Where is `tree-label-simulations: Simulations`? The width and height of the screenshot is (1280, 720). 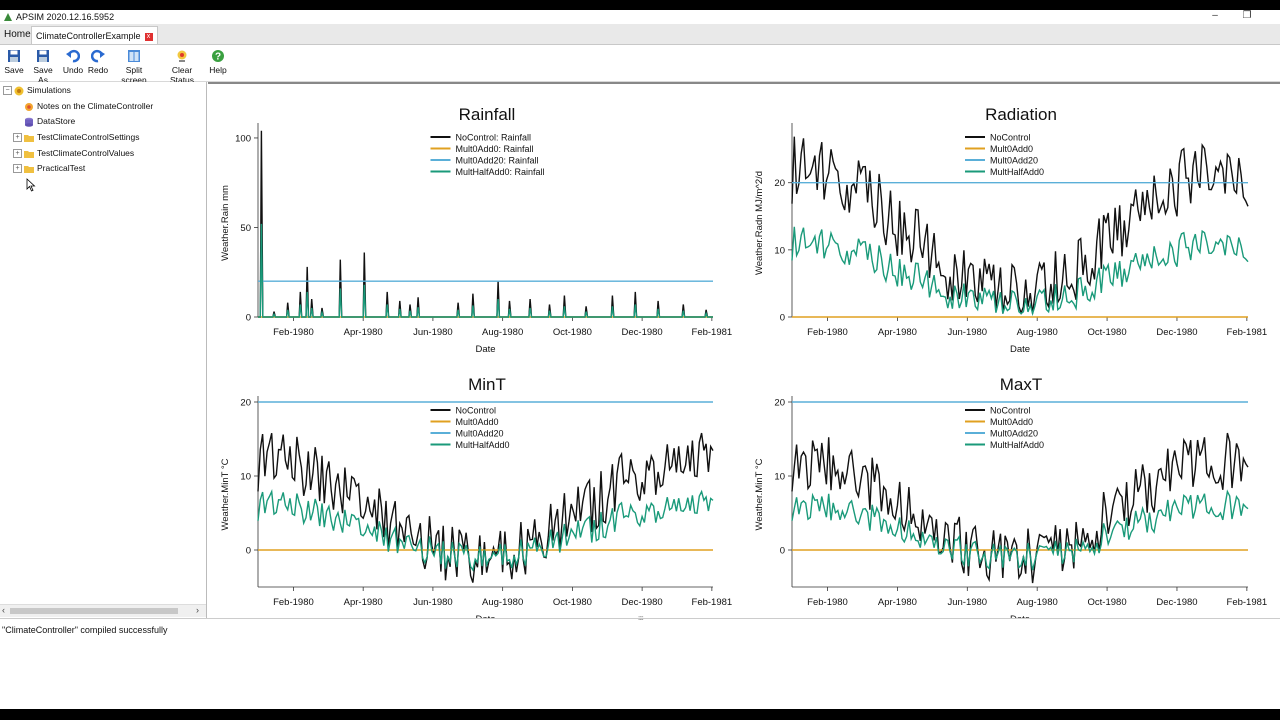
tree-label-simulations: Simulations is located at coordinates (49, 90).